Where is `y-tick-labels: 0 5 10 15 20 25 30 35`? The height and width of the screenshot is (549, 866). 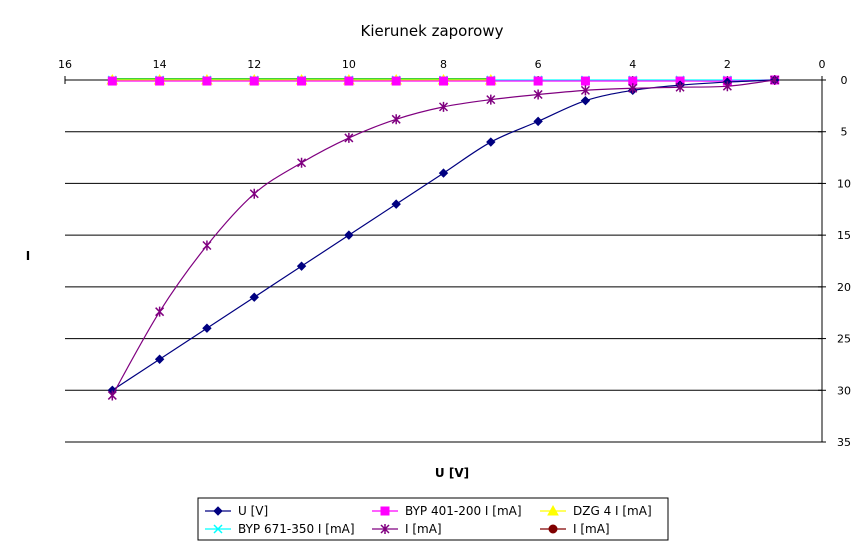 y-tick-labels: 0 5 10 15 20 25 30 35 is located at coordinates (844, 261).